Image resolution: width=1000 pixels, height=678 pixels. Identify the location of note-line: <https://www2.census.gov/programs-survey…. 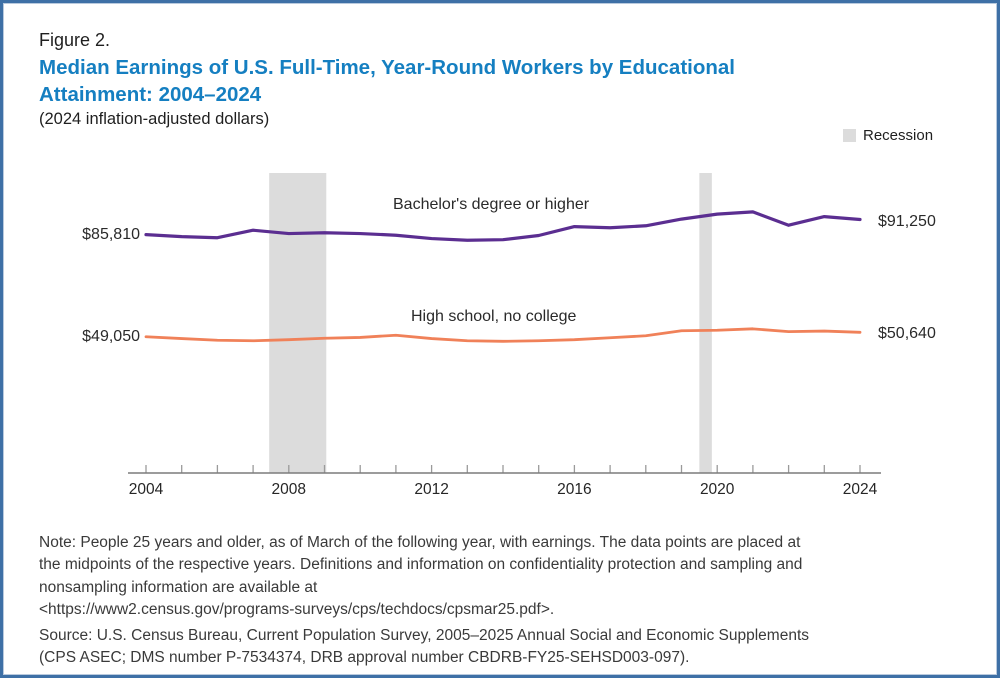
(297, 610).